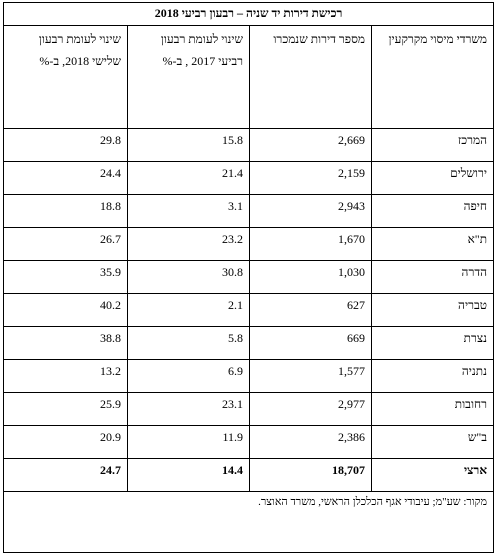 This screenshot has width=497, height=553. Describe the element at coordinates (189, 442) in the screenshot. I see `value-cell: 11.9` at that location.